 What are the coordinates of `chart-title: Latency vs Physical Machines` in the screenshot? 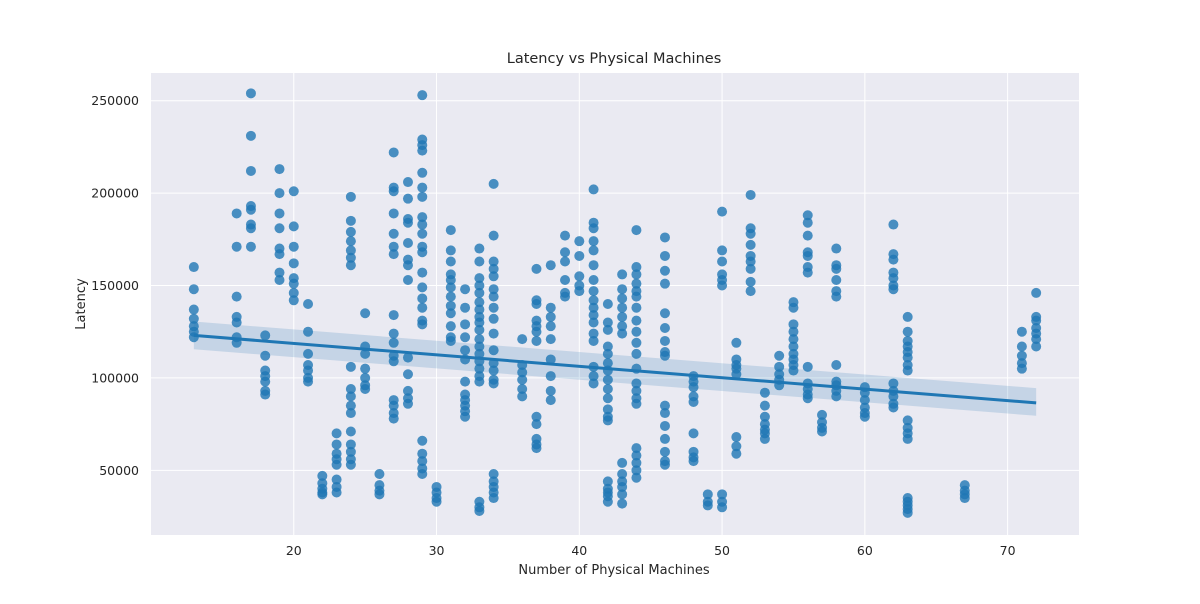 It's located at (614, 59).